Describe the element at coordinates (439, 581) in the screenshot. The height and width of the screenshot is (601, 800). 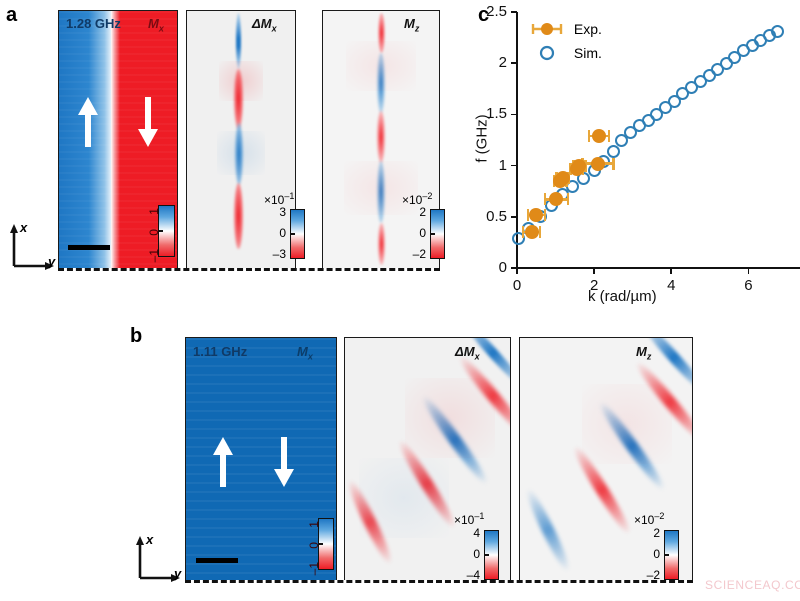
I see `panel-b-dashed-boundary` at that location.